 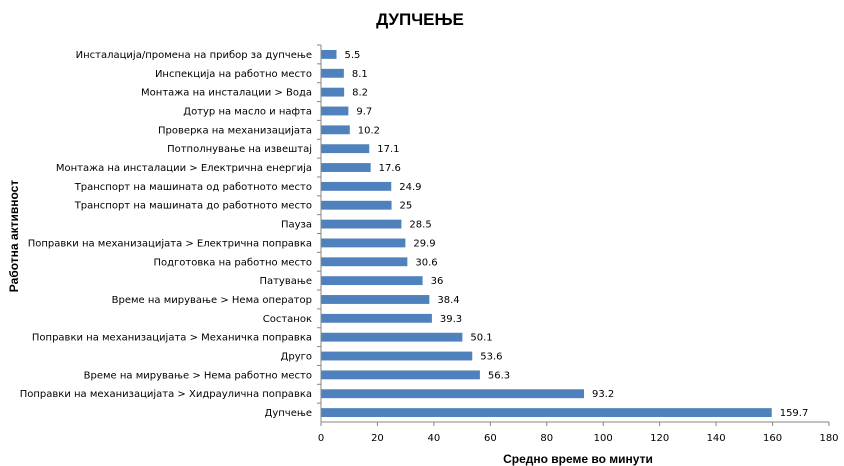 What do you see at coordinates (794, 413) in the screenshot?
I see `value-label: 159.7` at bounding box center [794, 413].